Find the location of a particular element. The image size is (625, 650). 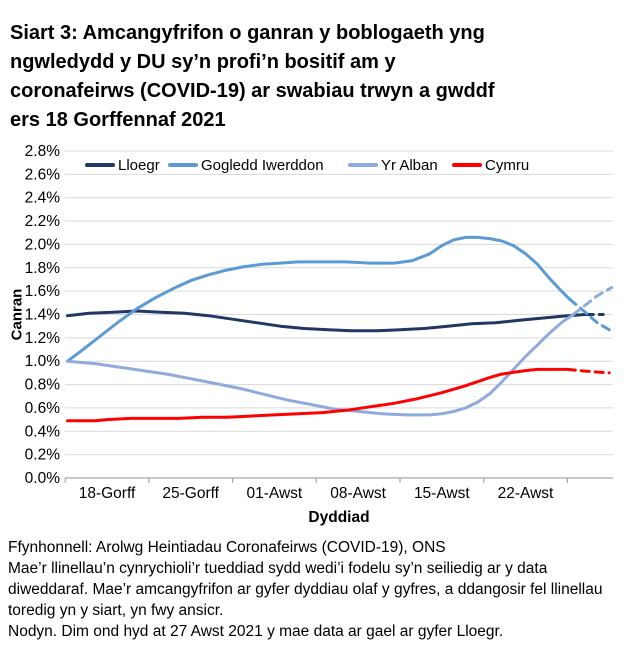

legend-line-swatch-cymru is located at coordinates (467, 165).